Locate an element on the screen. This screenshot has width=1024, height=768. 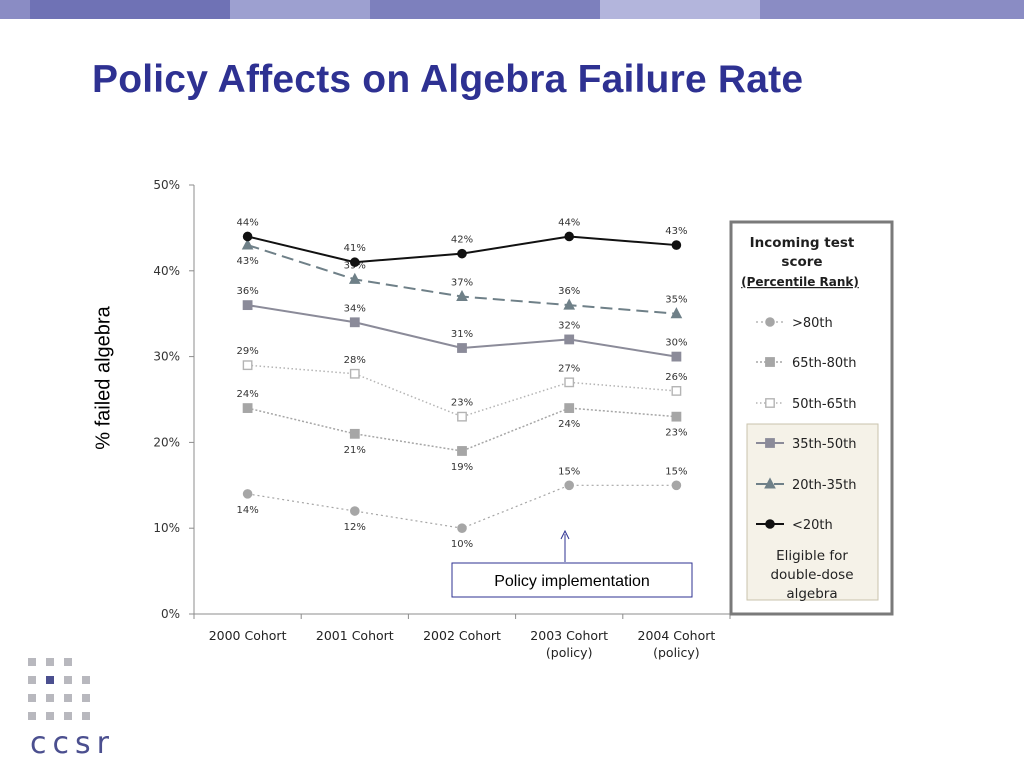
data-label: 27% is located at coordinates (569, 368).